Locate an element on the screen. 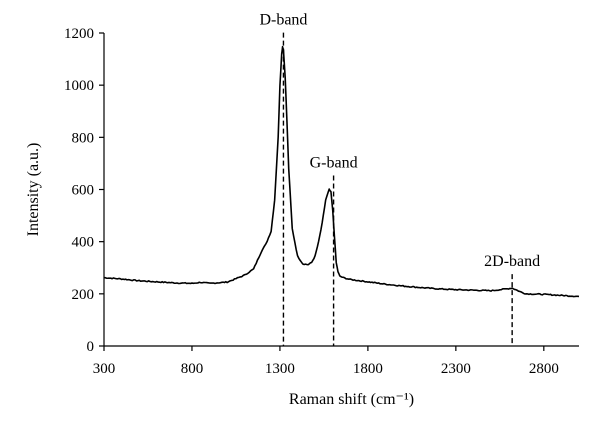 This screenshot has width=600, height=432. y-tick-label: 200 is located at coordinates (83, 295).